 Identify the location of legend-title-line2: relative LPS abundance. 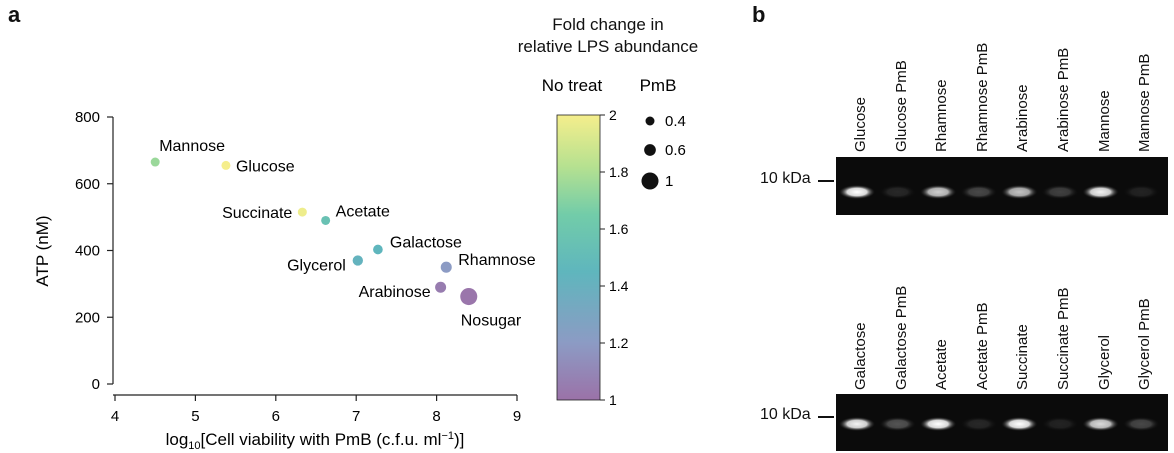
(608, 46).